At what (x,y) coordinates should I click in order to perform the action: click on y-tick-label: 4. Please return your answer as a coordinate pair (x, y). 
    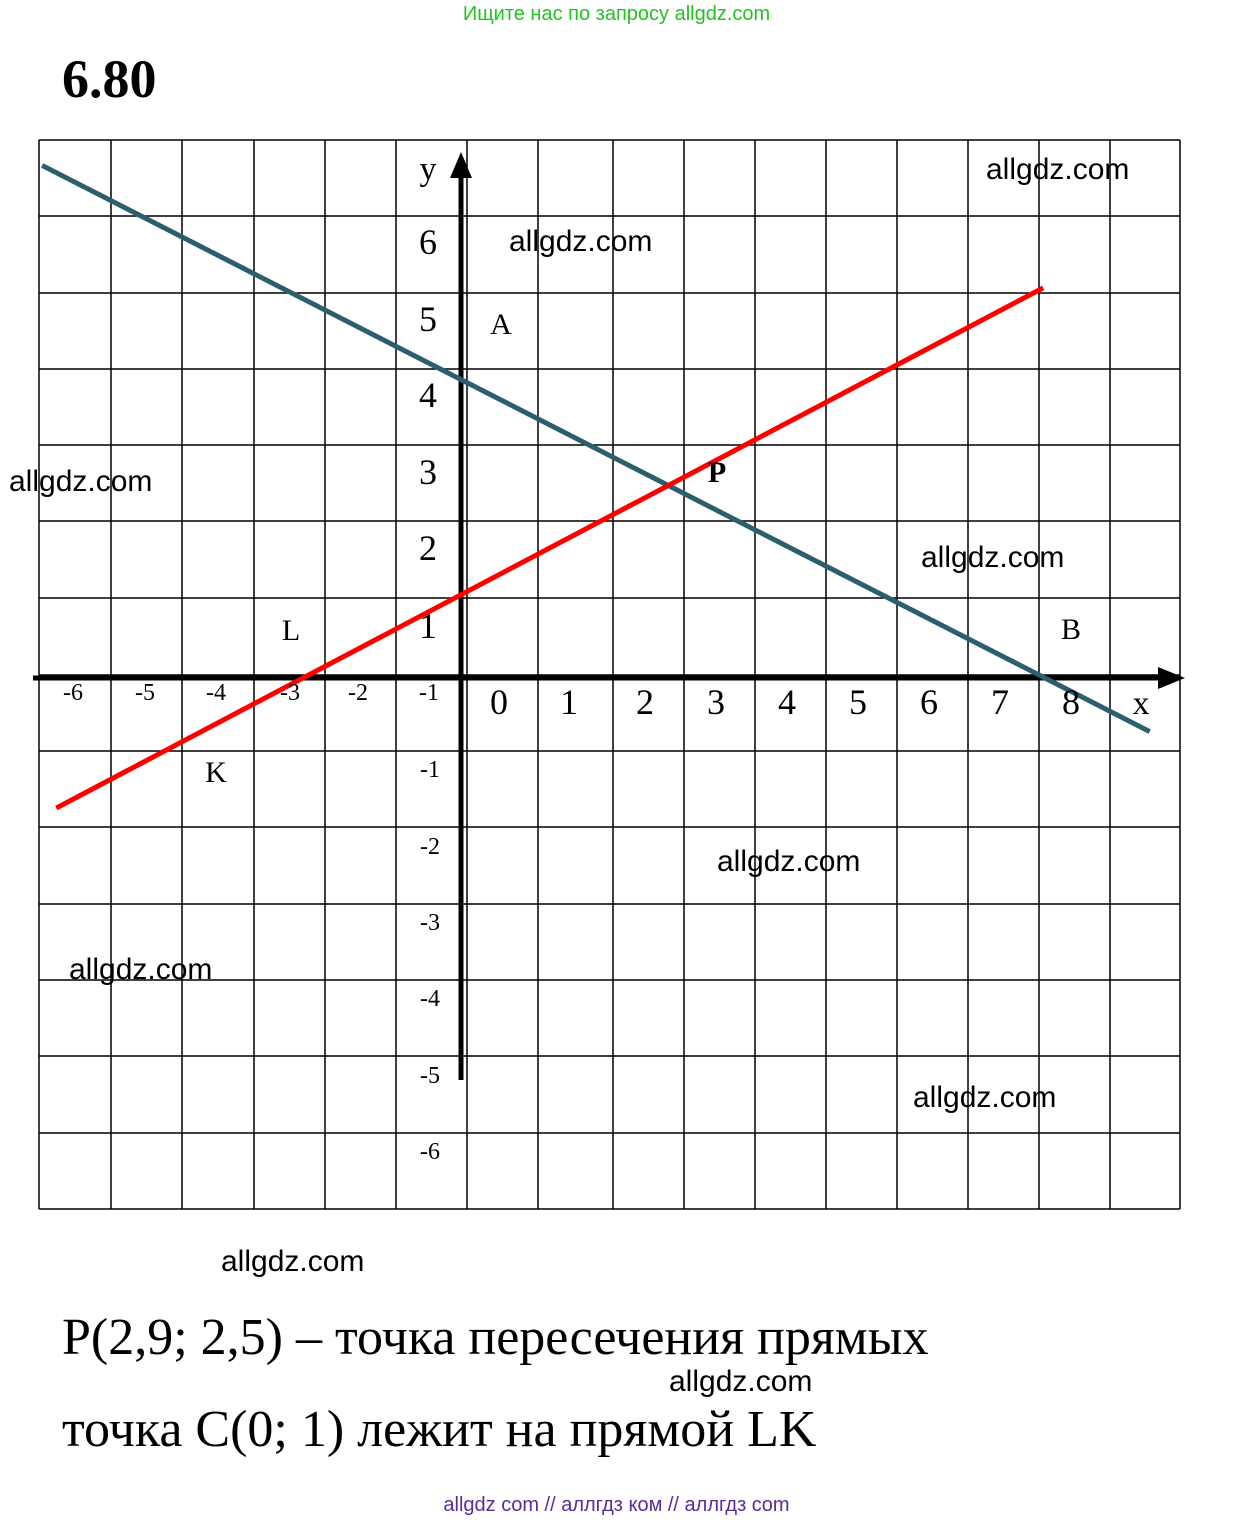
    Looking at the image, I should click on (428, 395).